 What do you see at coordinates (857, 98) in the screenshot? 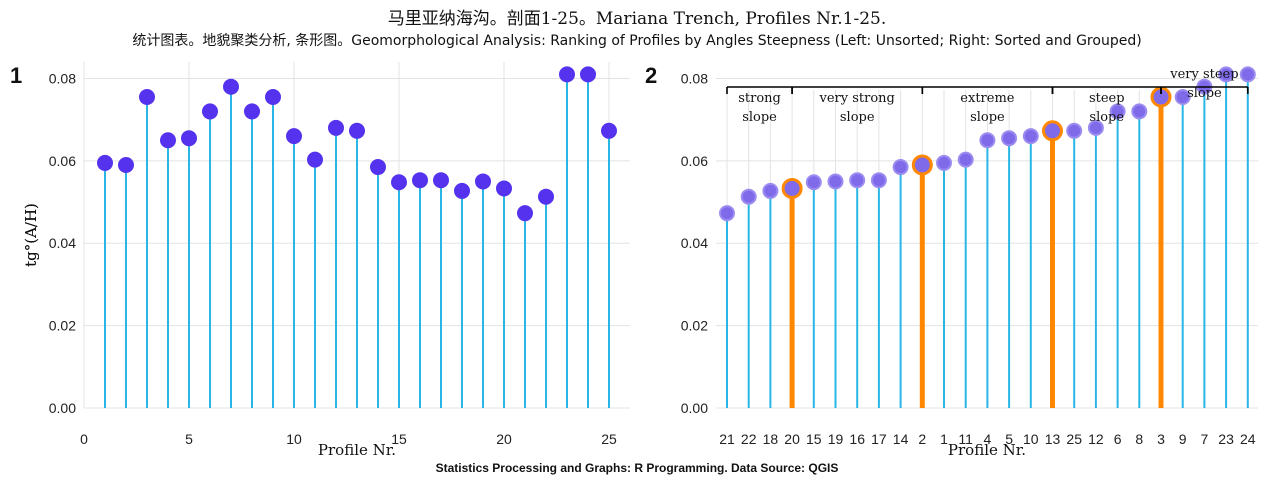
I see `group-label: very strong` at bounding box center [857, 98].